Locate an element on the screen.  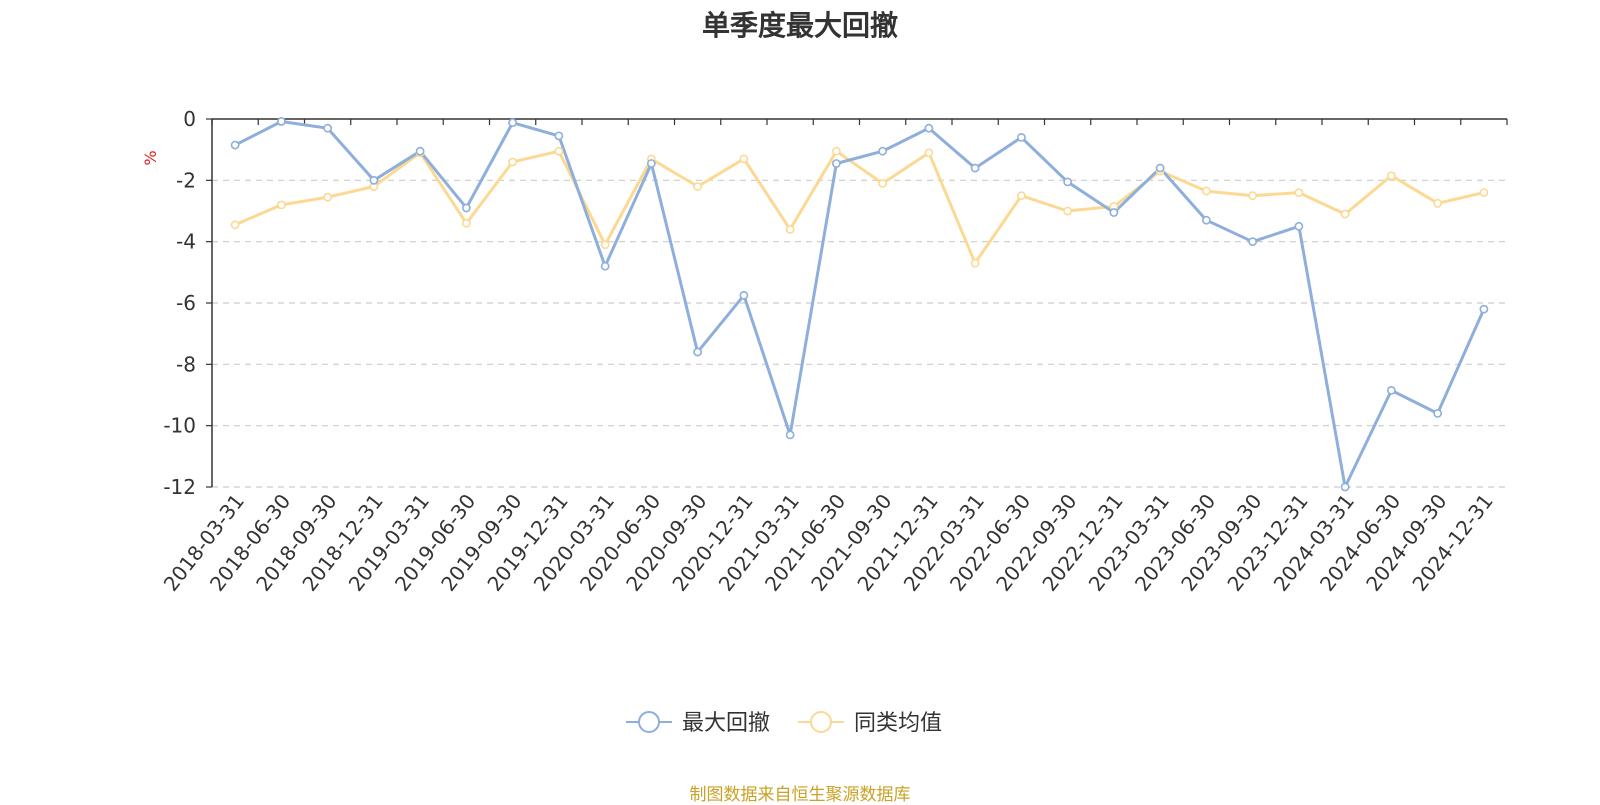
y-tick-label: -2 is located at coordinates (186, 180).